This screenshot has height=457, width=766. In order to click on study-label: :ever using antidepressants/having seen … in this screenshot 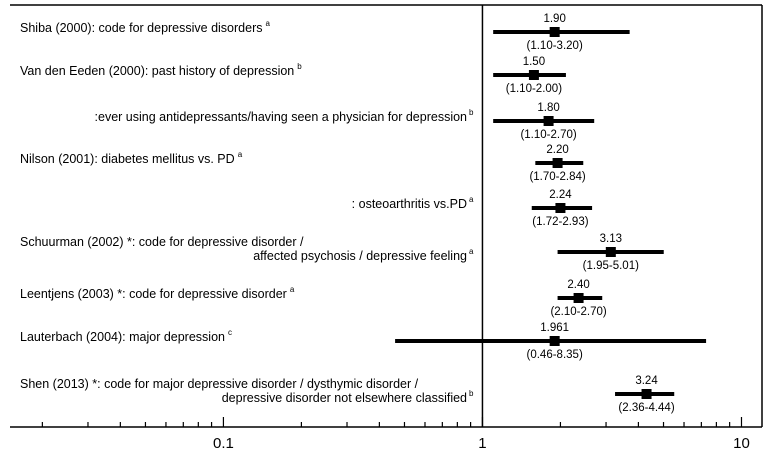, I will do `click(281, 117)`.